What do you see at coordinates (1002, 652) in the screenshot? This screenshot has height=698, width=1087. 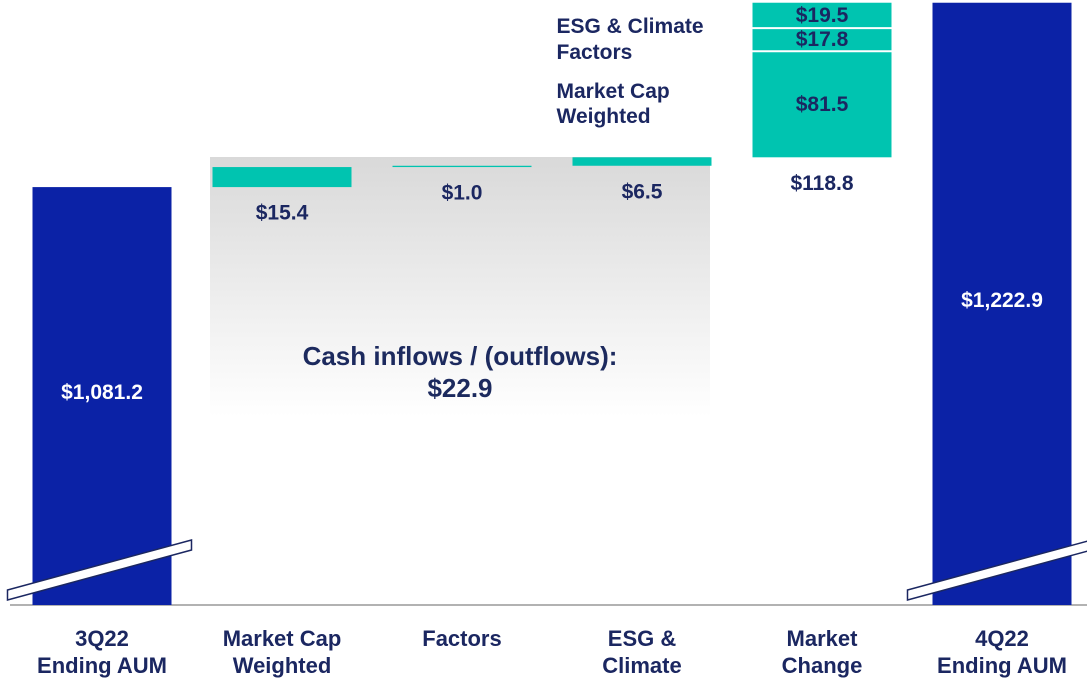 I see `x-tick-label: 4Q22 Ending AUM` at bounding box center [1002, 652].